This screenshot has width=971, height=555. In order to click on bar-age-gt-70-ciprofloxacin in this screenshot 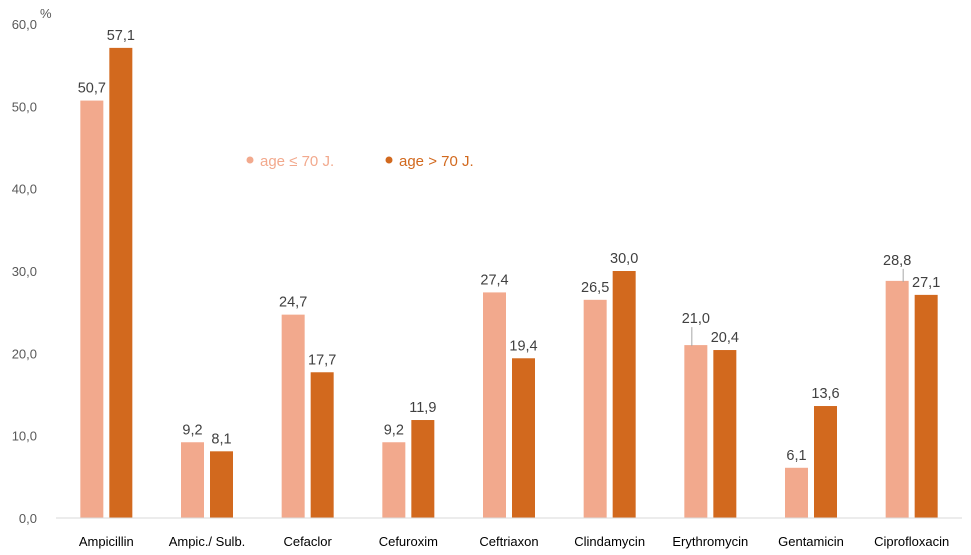, I will do `click(926, 406)`.